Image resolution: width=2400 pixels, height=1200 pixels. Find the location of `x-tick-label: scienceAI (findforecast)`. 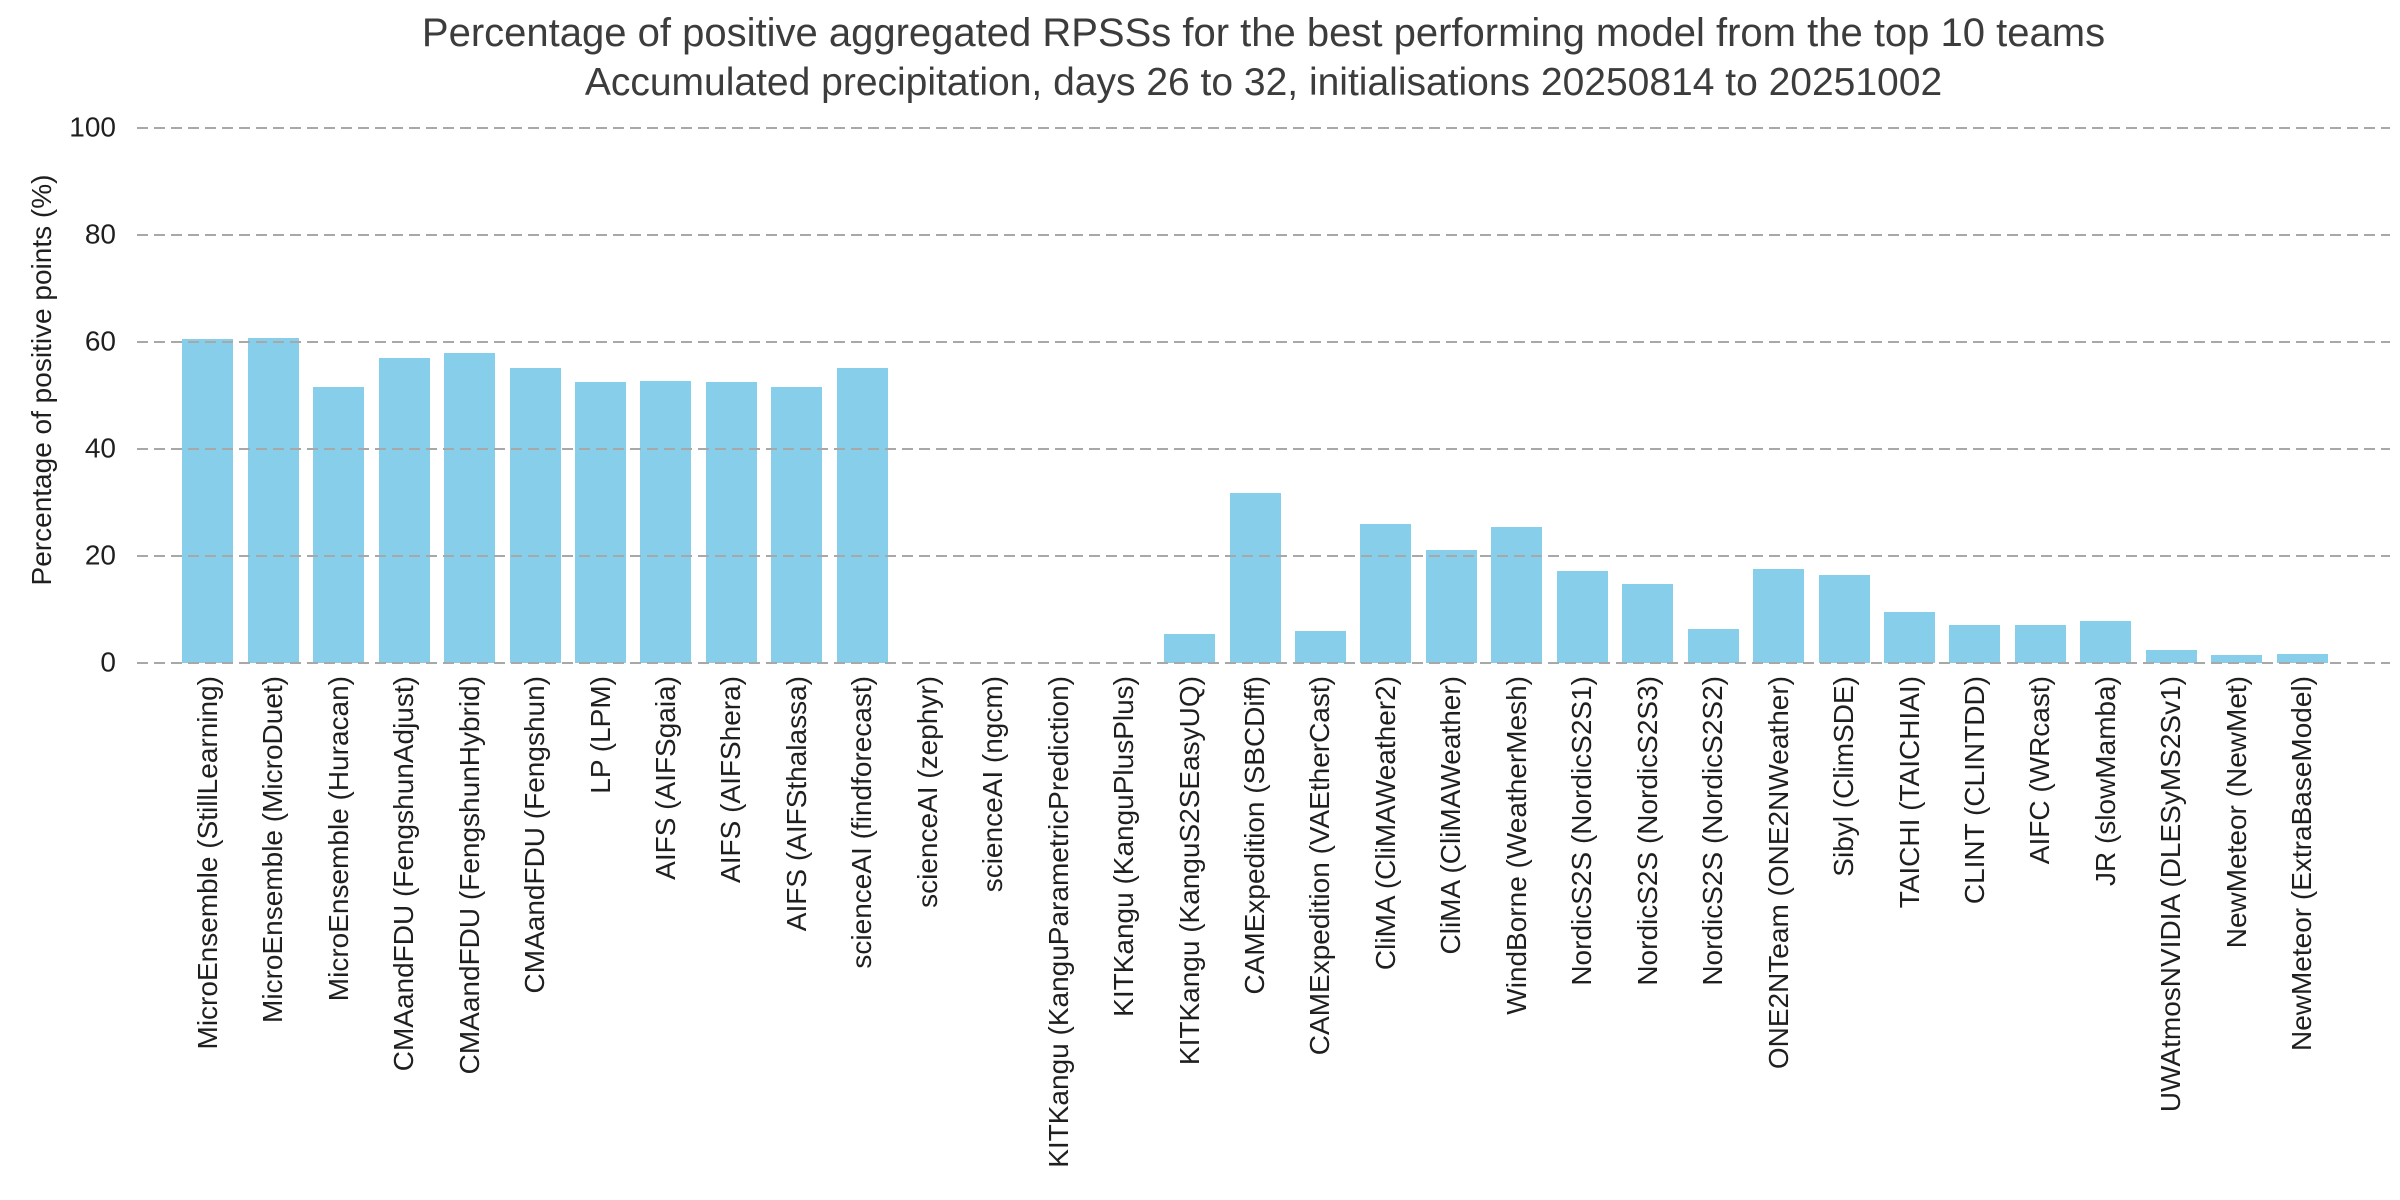

x-tick-label: scienceAI (findforecast) is located at coordinates (862, 822).